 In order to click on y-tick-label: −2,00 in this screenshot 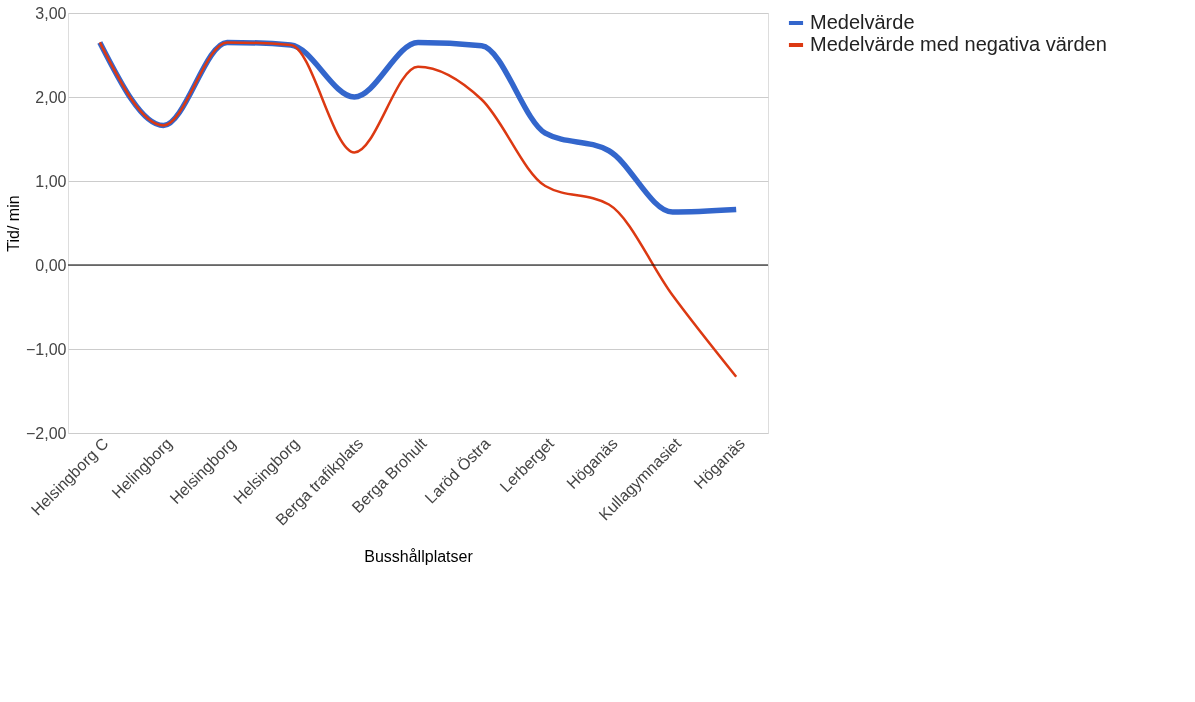, I will do `click(46, 433)`.